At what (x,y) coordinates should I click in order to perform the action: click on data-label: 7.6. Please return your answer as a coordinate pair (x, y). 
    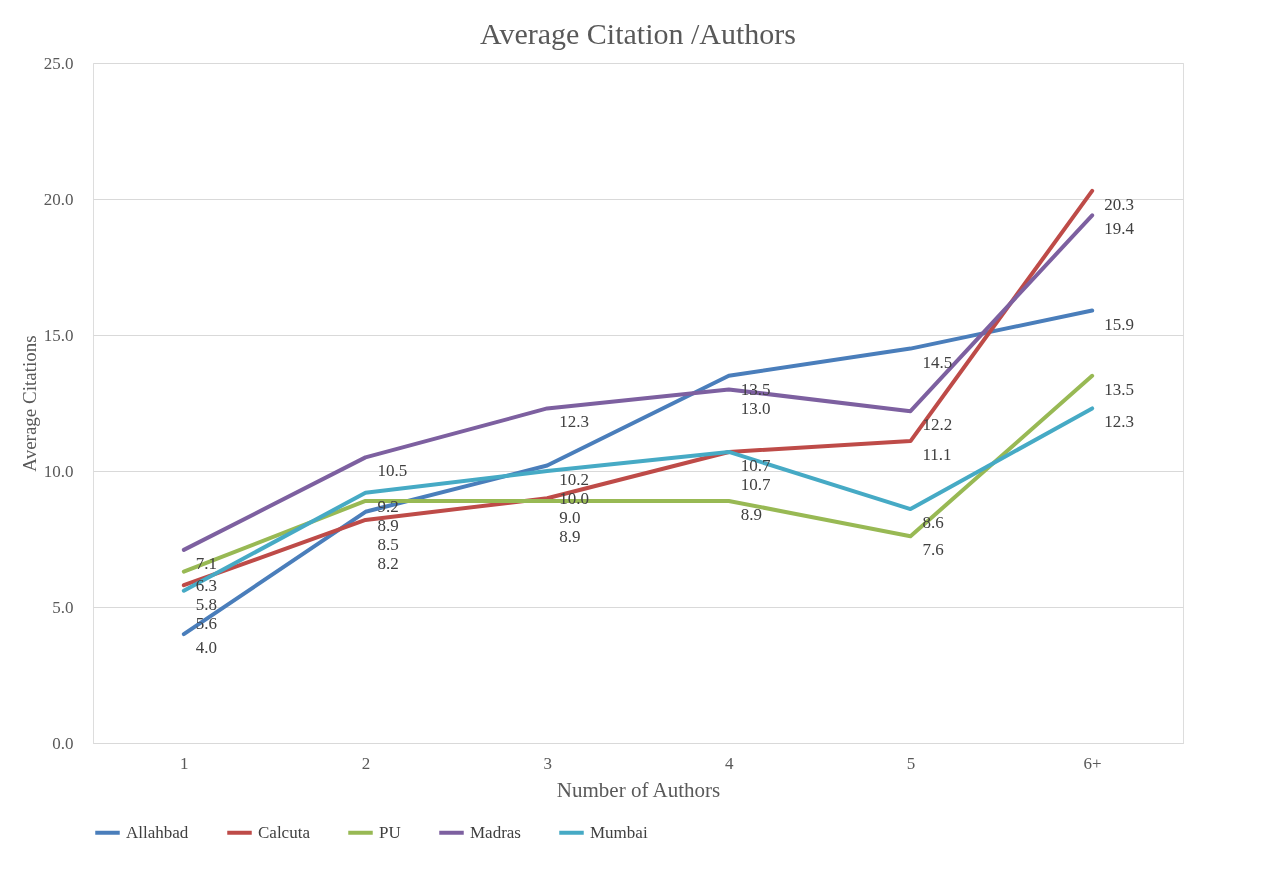
    Looking at the image, I should click on (933, 550).